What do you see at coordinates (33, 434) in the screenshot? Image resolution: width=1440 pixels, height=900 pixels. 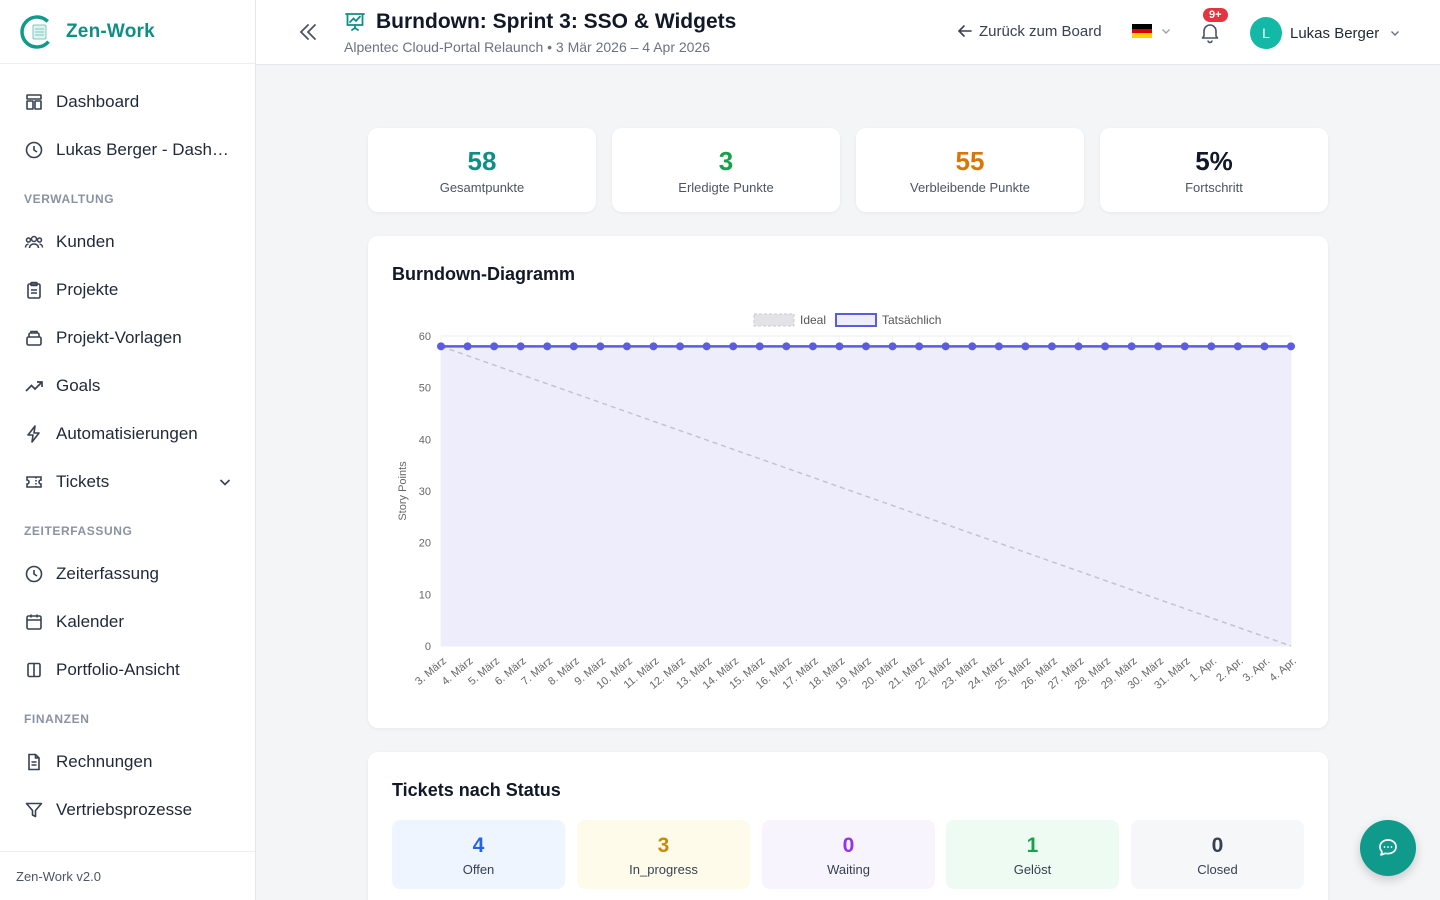 I see `bolt-icon` at bounding box center [33, 434].